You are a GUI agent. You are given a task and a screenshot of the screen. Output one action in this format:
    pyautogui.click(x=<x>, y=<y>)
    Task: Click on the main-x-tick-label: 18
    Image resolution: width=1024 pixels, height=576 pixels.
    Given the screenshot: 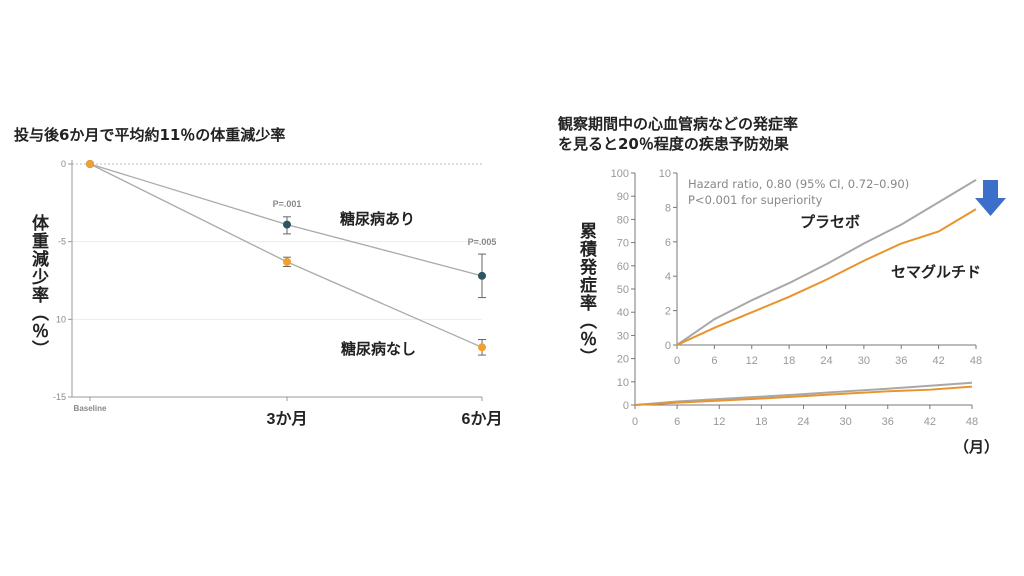 What is the action you would take?
    pyautogui.click(x=761, y=422)
    